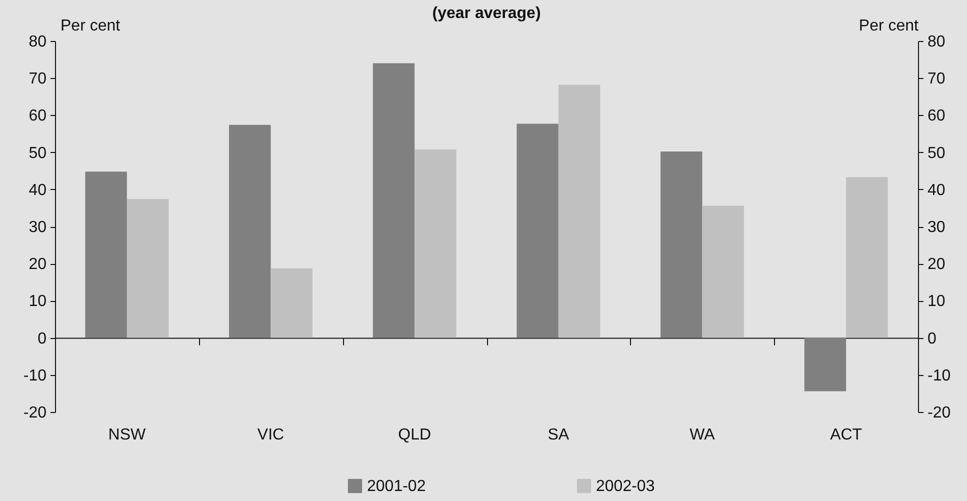  Describe the element at coordinates (703, 435) in the screenshot. I see `x-tick-label: WA` at that location.